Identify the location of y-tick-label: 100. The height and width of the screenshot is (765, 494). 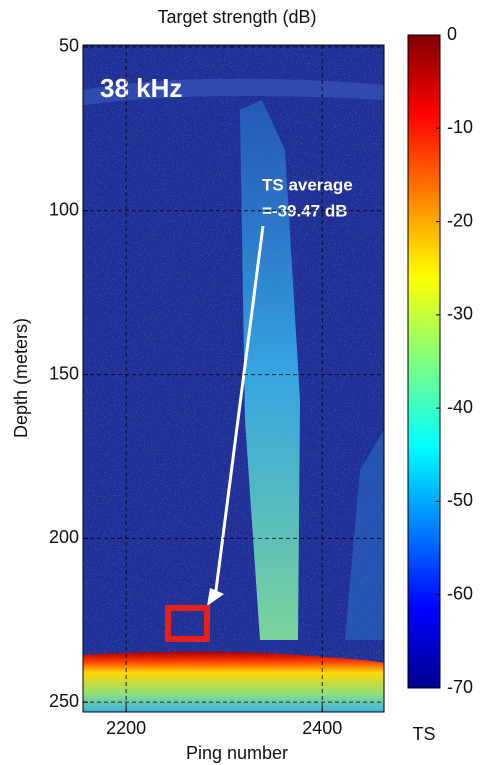
(64, 210).